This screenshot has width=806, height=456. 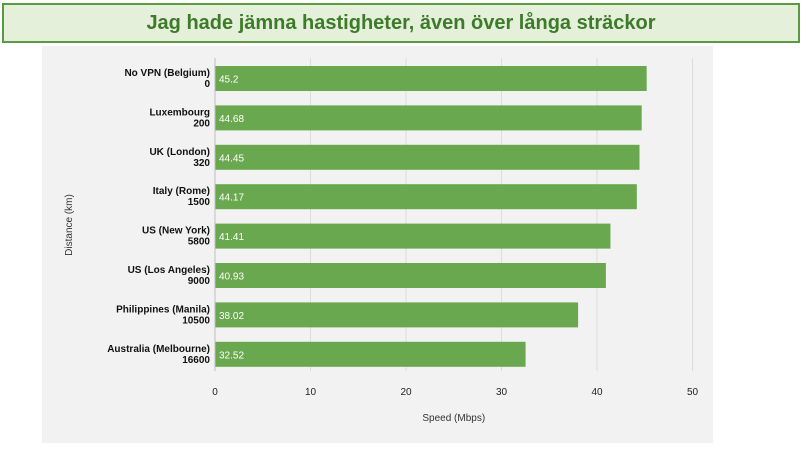 I want to click on category-name: Luxembourg, so click(x=179, y=112).